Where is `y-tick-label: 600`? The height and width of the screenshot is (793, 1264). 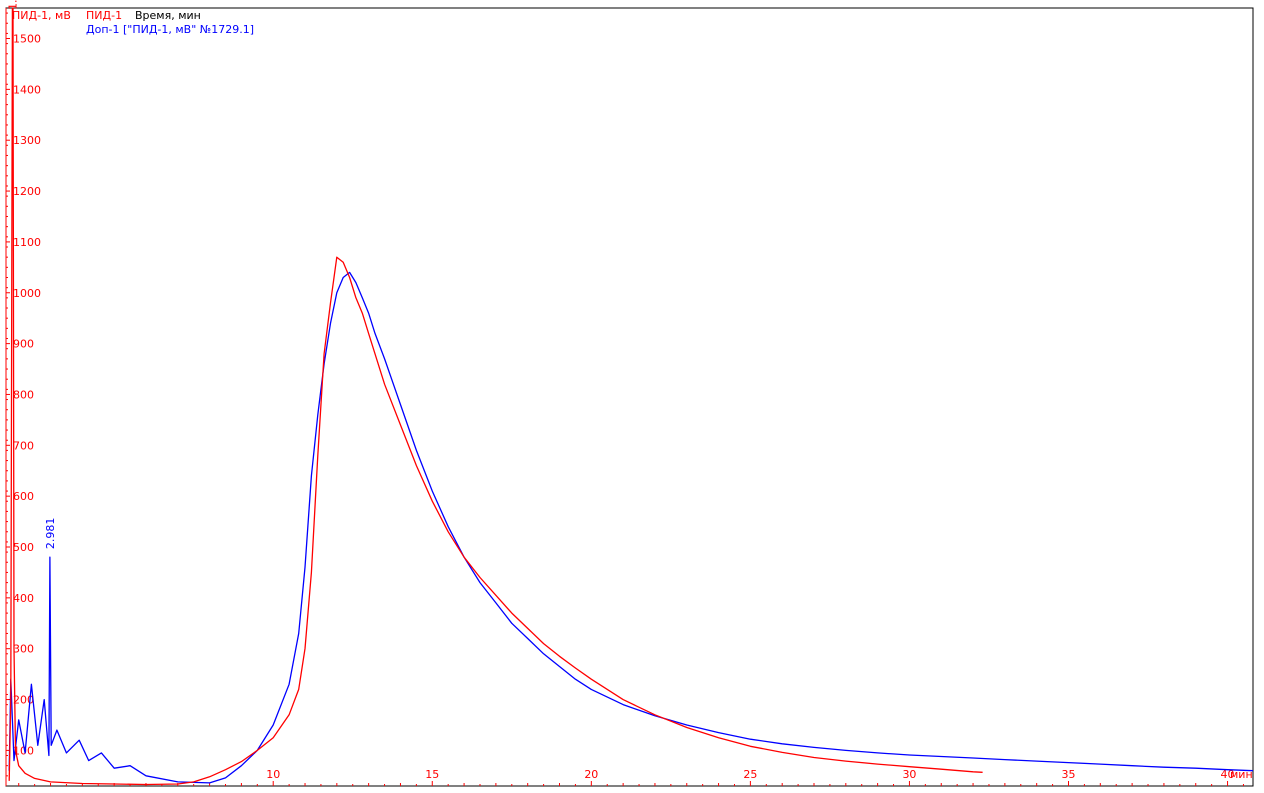 y-tick-label: 600 is located at coordinates (23, 496).